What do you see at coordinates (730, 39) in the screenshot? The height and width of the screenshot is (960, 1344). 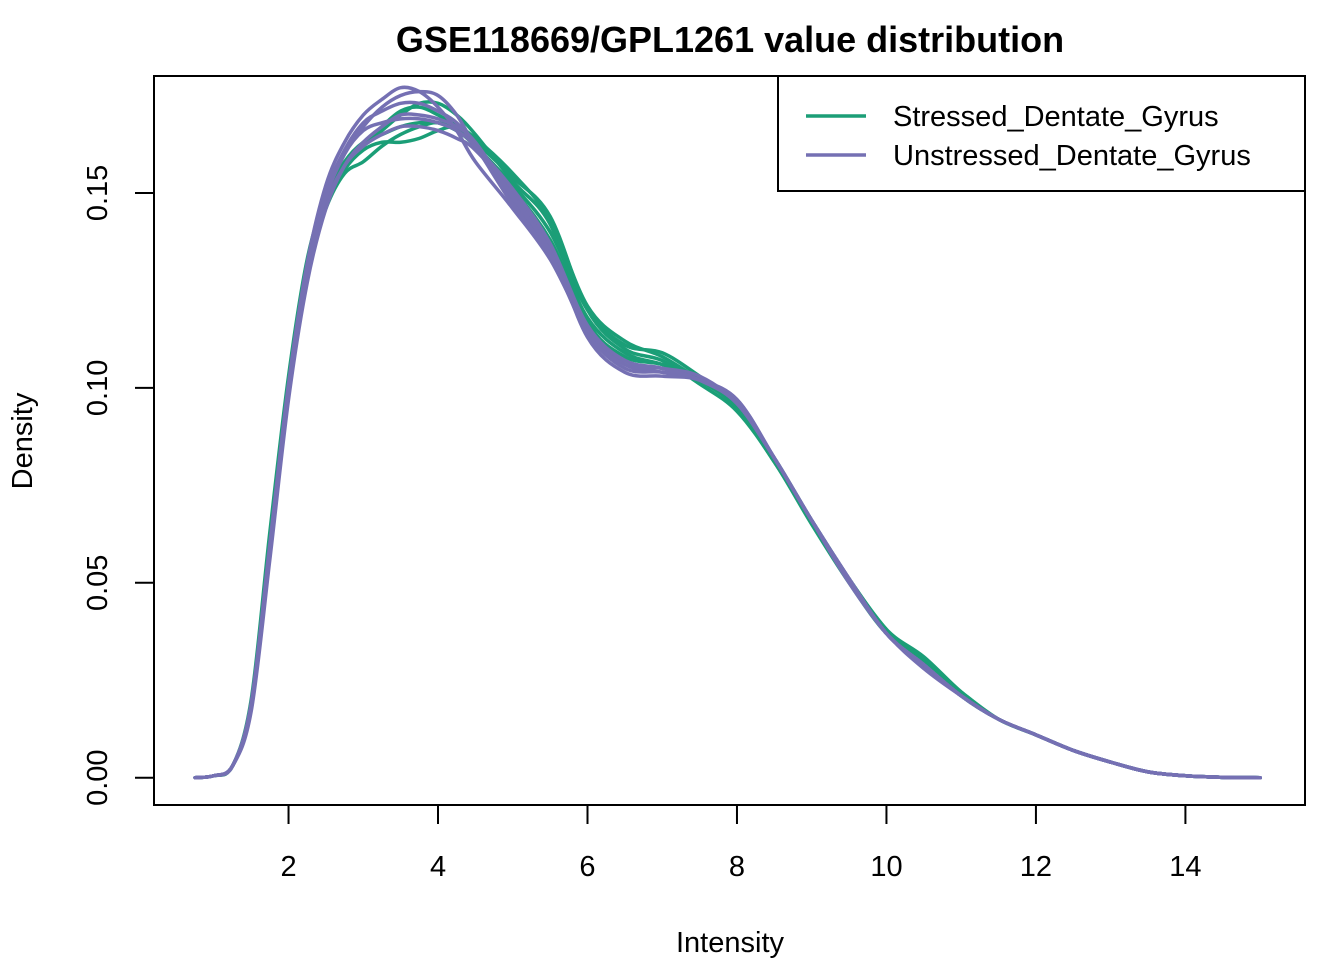 I see `chart-title: GSE118669/GPL1261 value distribution` at bounding box center [730, 39].